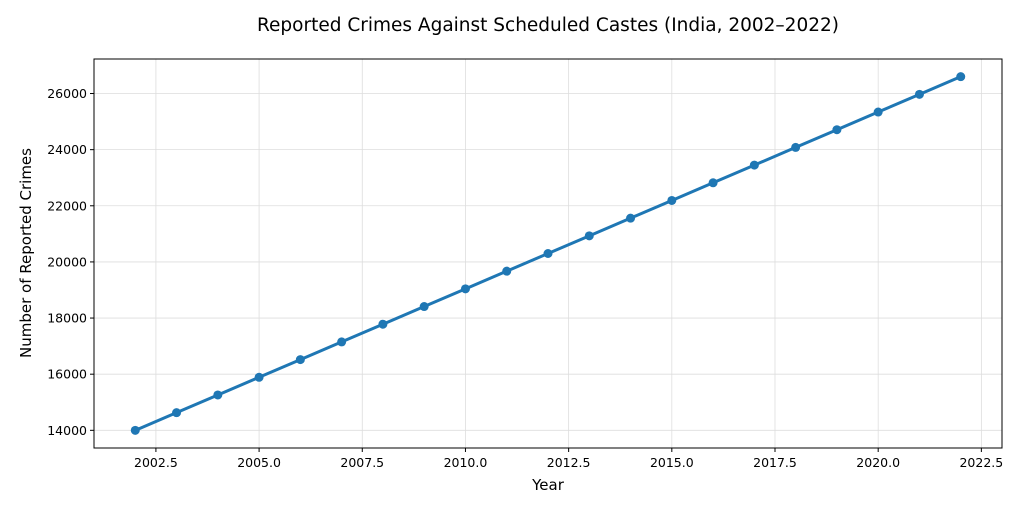 The image size is (1024, 512). Describe the element at coordinates (26, 253) in the screenshot. I see `y-axis-label: Number of Reported Crimes` at that location.